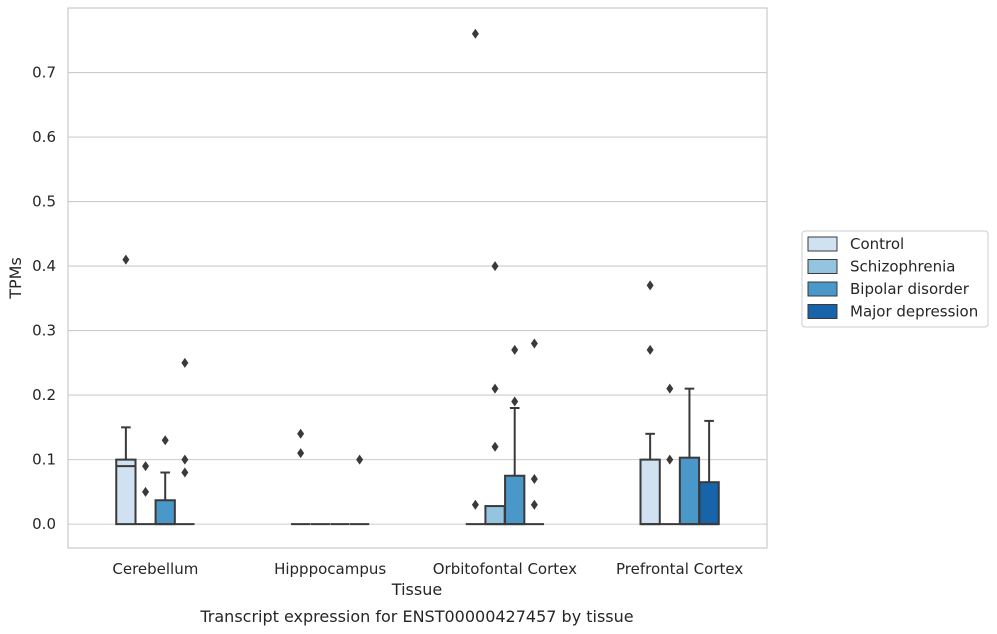  What do you see at coordinates (44, 137) in the screenshot?
I see `y-tick-label: 0.6` at bounding box center [44, 137].